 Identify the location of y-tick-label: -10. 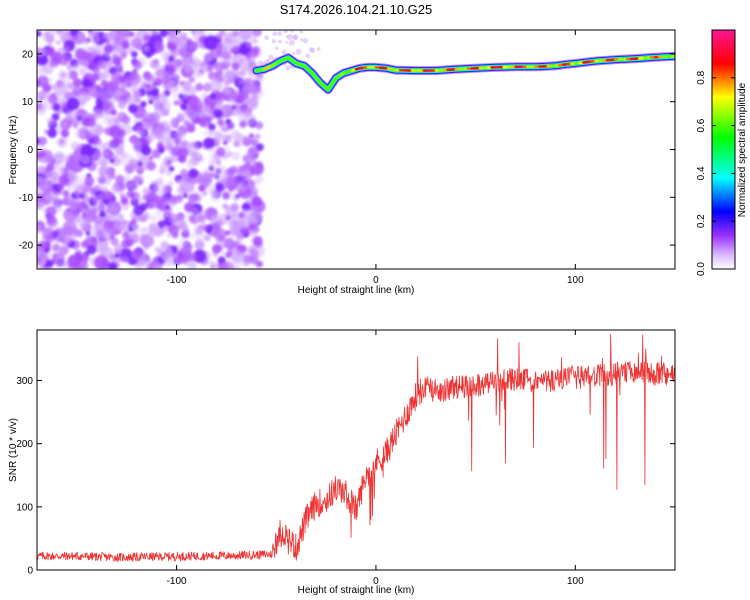
(26, 198).